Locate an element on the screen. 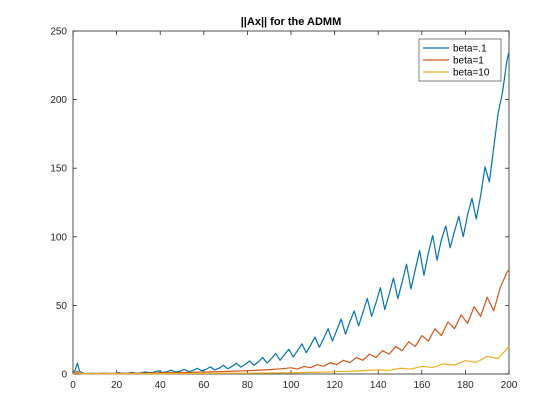 This screenshot has width=560, height=420. legend-label-1: beta=.1 is located at coordinates (470, 49).